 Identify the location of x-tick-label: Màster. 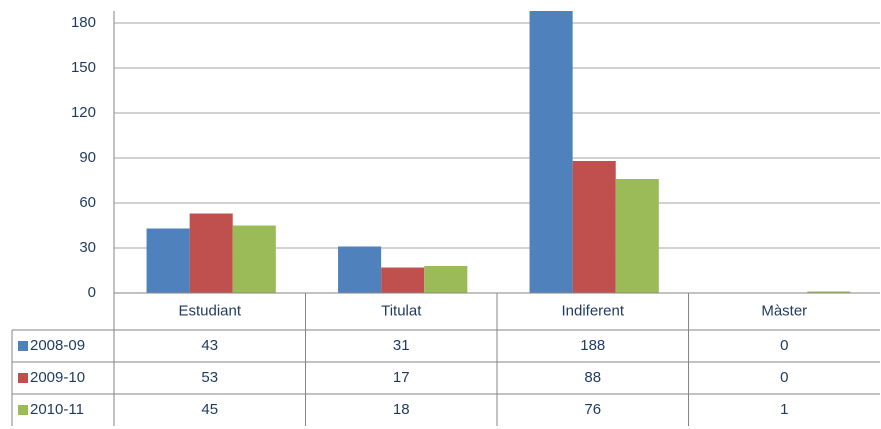
(784, 310).